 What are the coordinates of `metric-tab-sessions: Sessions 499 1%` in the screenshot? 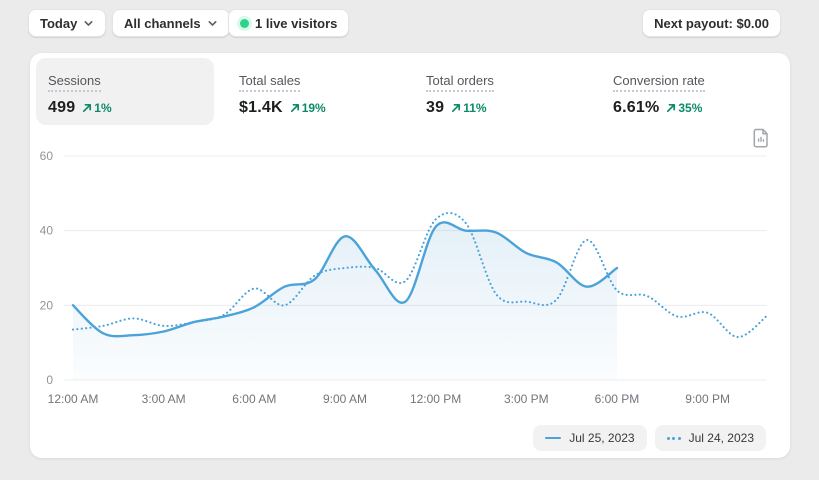 It's located at (125, 91).